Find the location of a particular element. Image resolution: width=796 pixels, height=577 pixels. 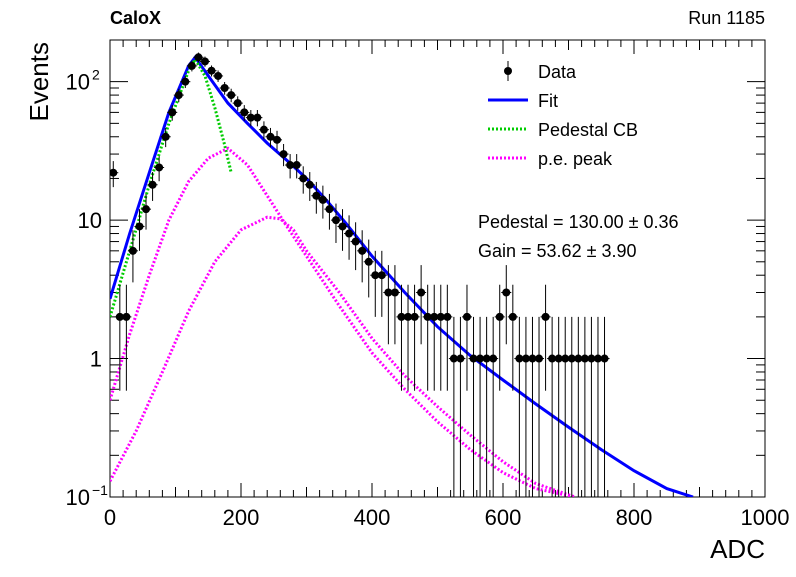

legend-marker is located at coordinates (508, 71).